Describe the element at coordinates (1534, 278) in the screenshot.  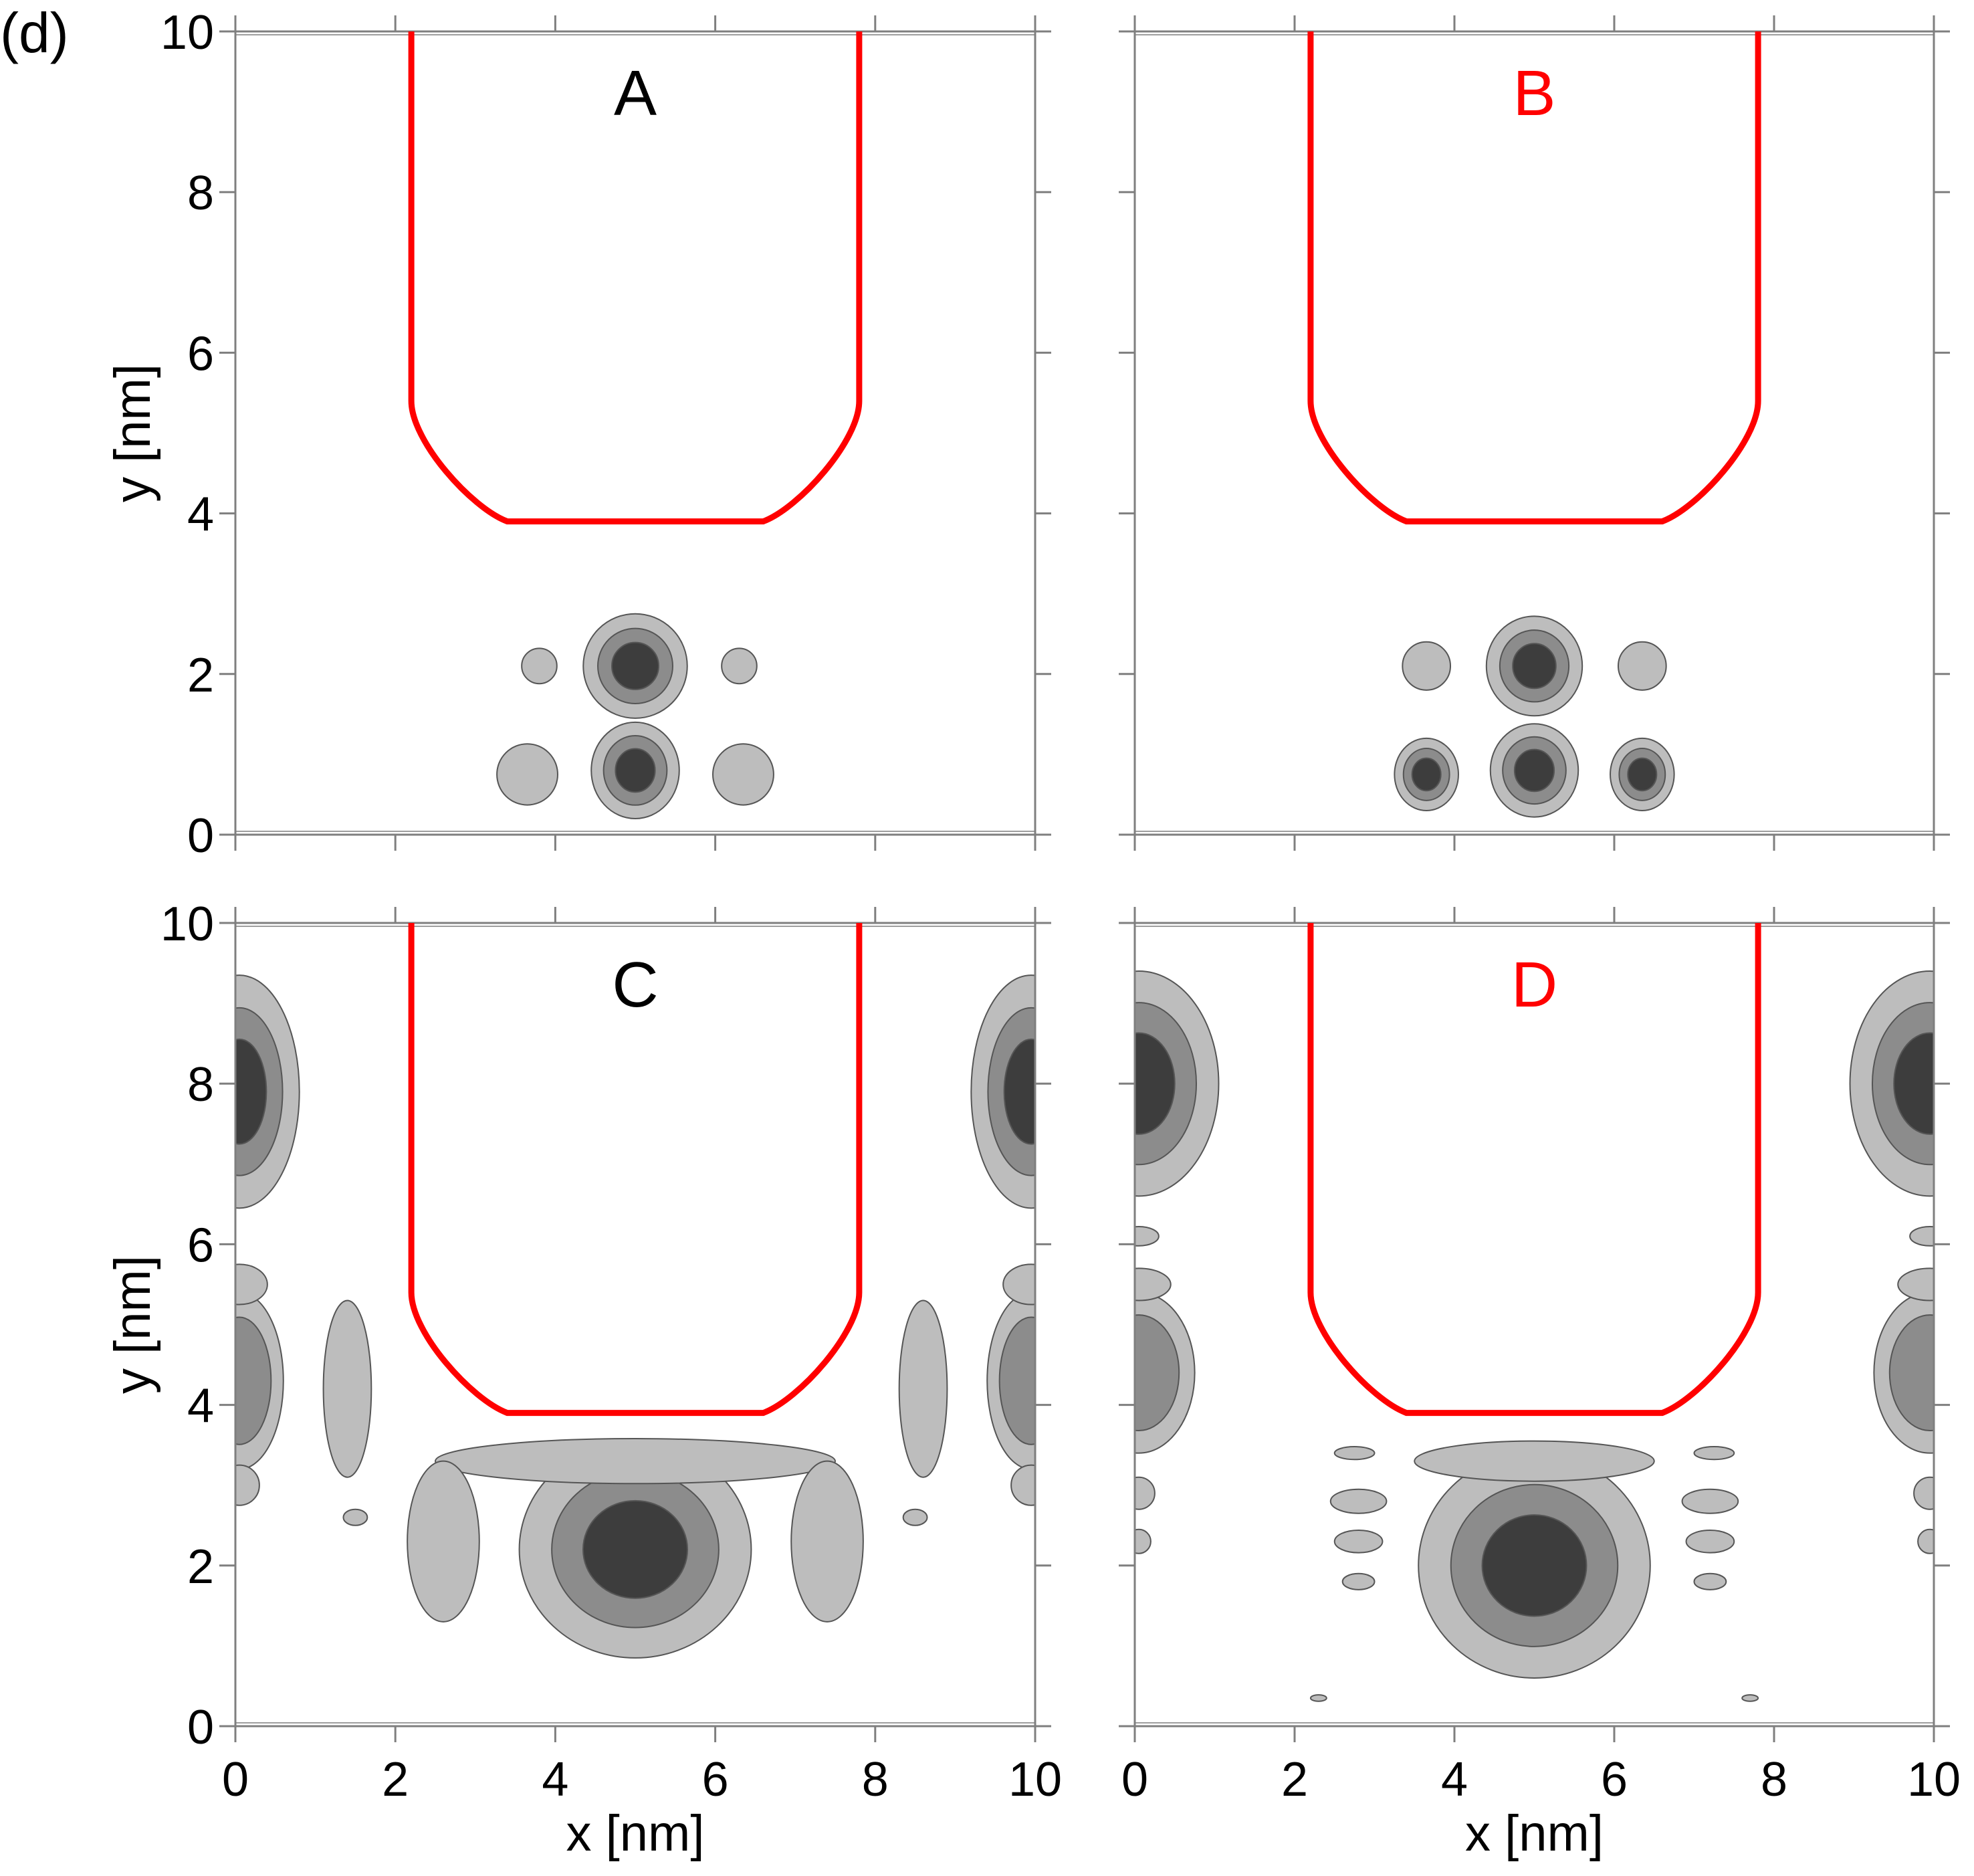
I see `boundary-curve-B` at that location.